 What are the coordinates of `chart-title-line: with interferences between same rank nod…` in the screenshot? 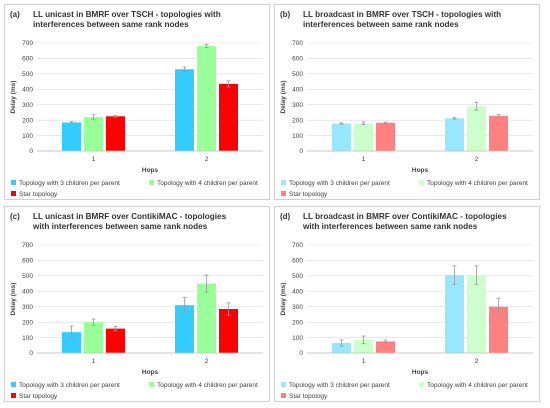 It's located at (390, 226).